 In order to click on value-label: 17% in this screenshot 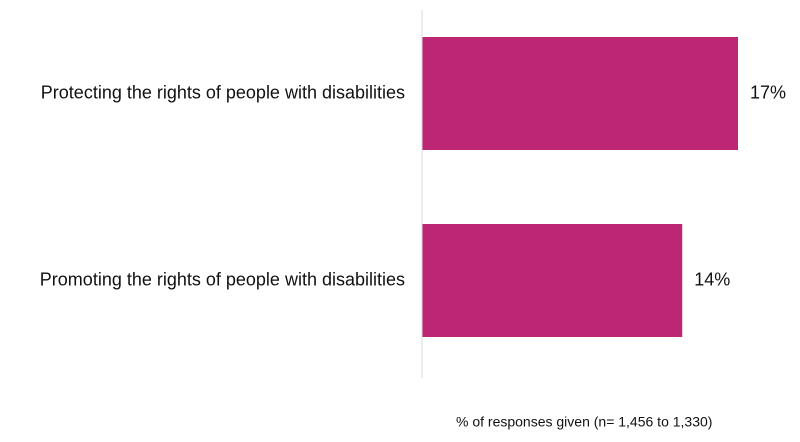, I will do `click(768, 92)`.